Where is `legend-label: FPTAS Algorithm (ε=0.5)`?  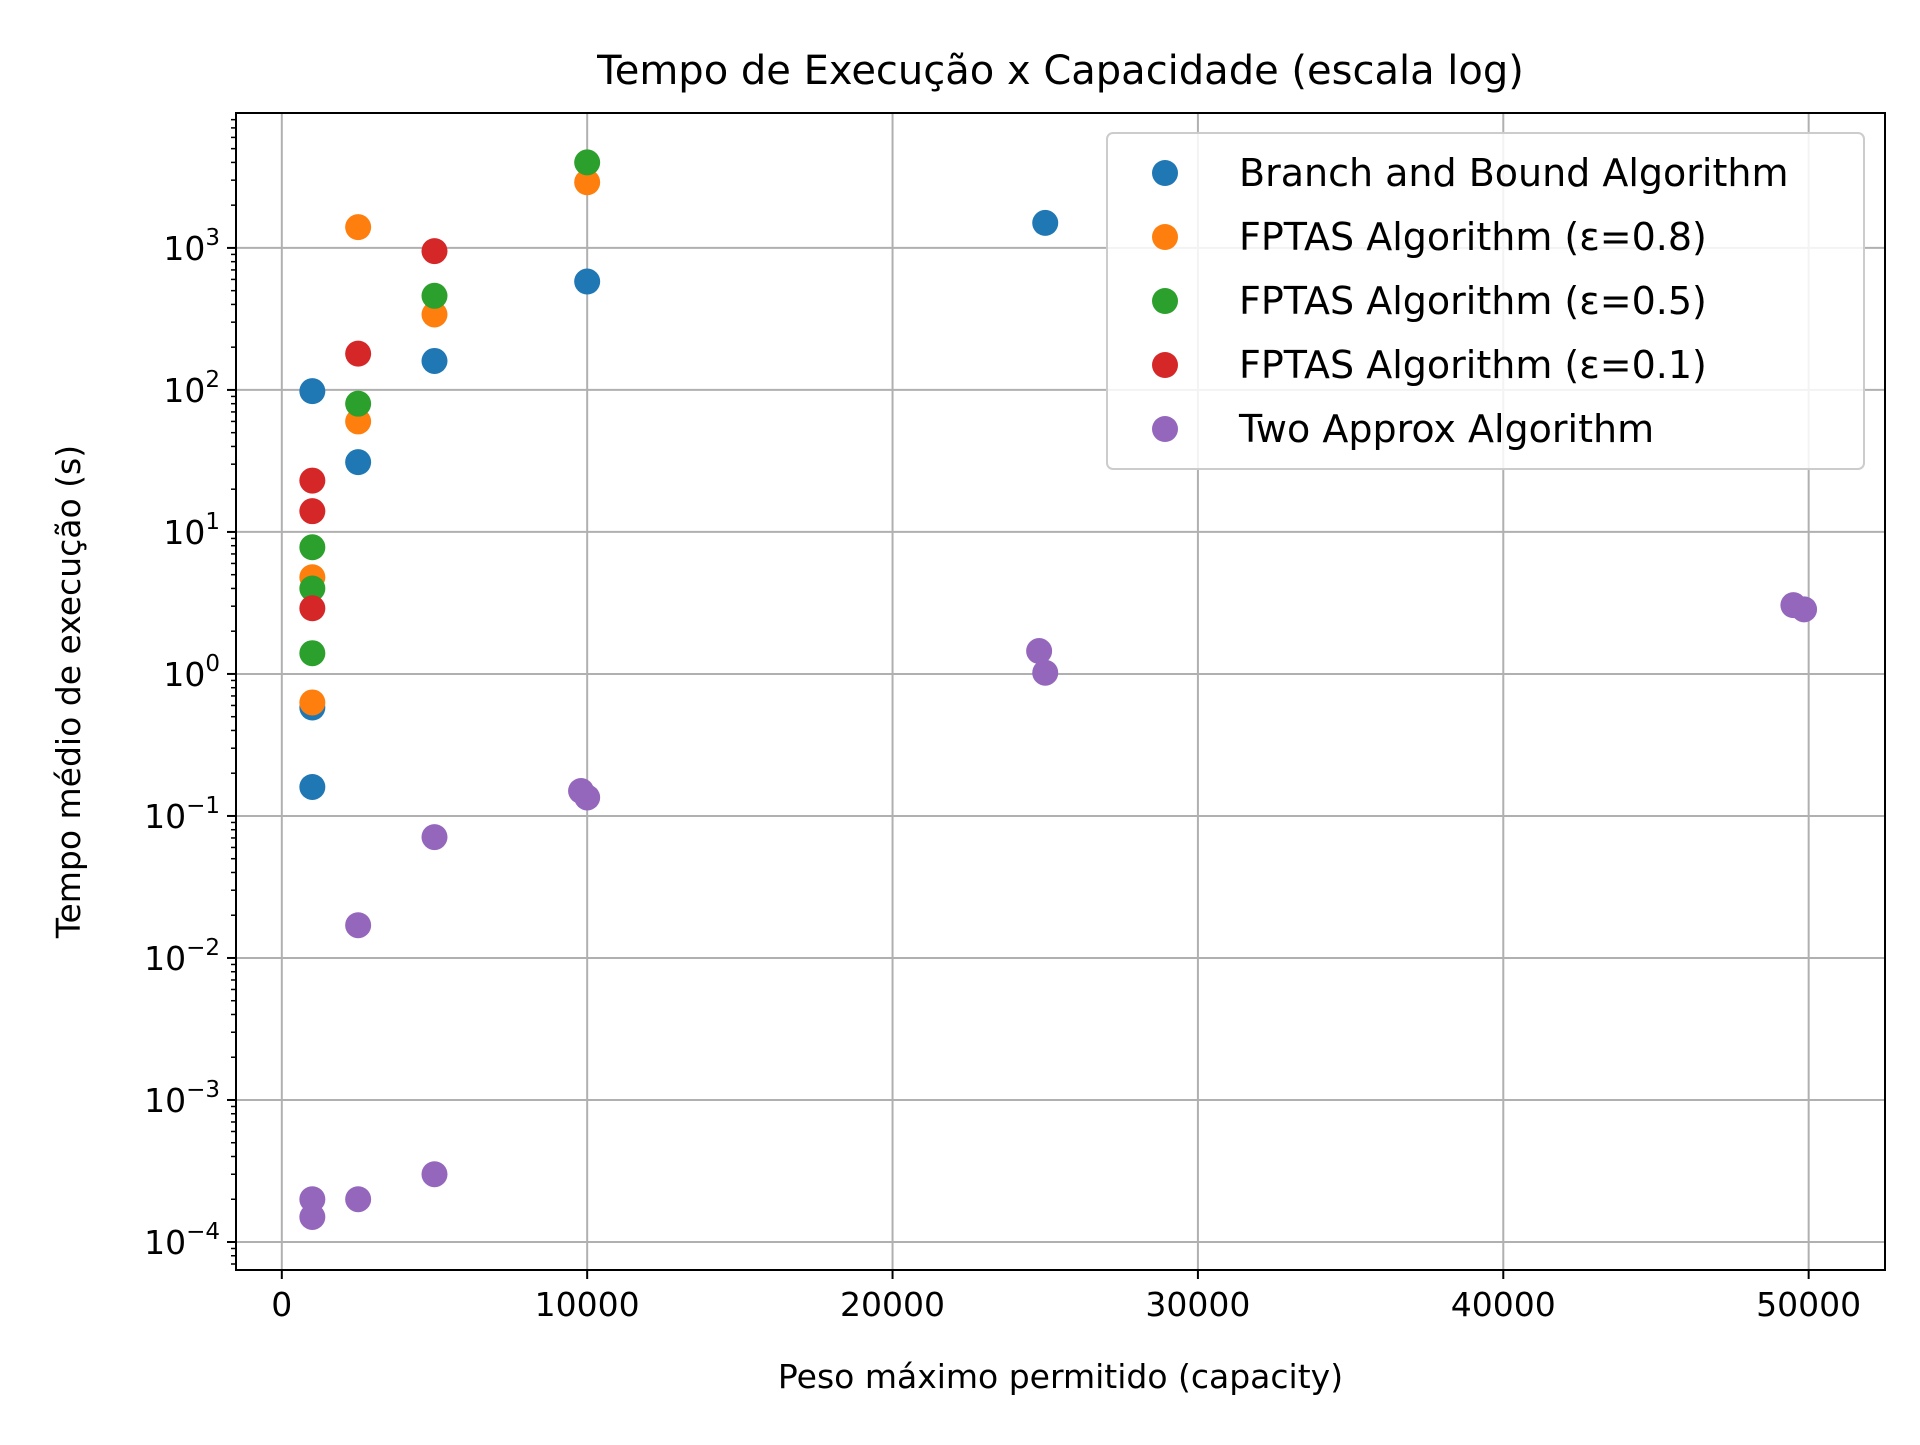 legend-label: FPTAS Algorithm (ε=0.5) is located at coordinates (1473, 301).